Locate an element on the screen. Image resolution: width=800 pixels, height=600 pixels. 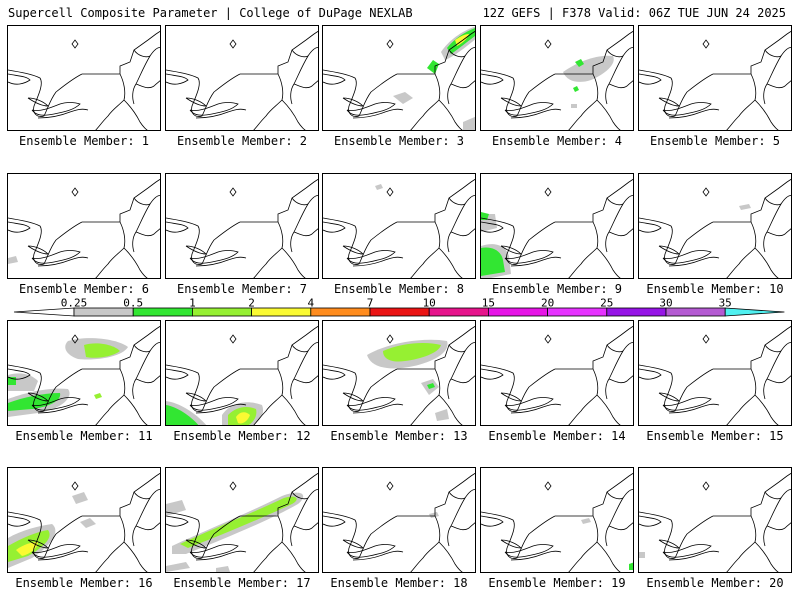
ensemble-member-label: Ensemble Member: 13 is located at coordinates (399, 436).